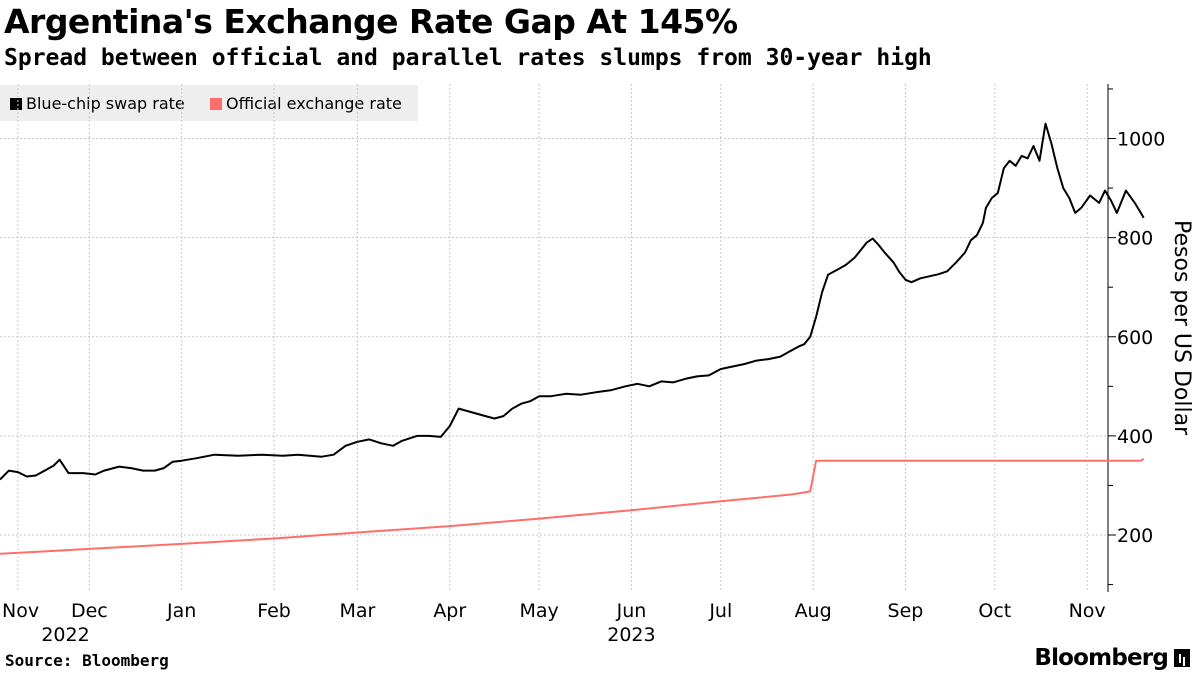  I want to click on x-tick-label: Apr, so click(449, 611).